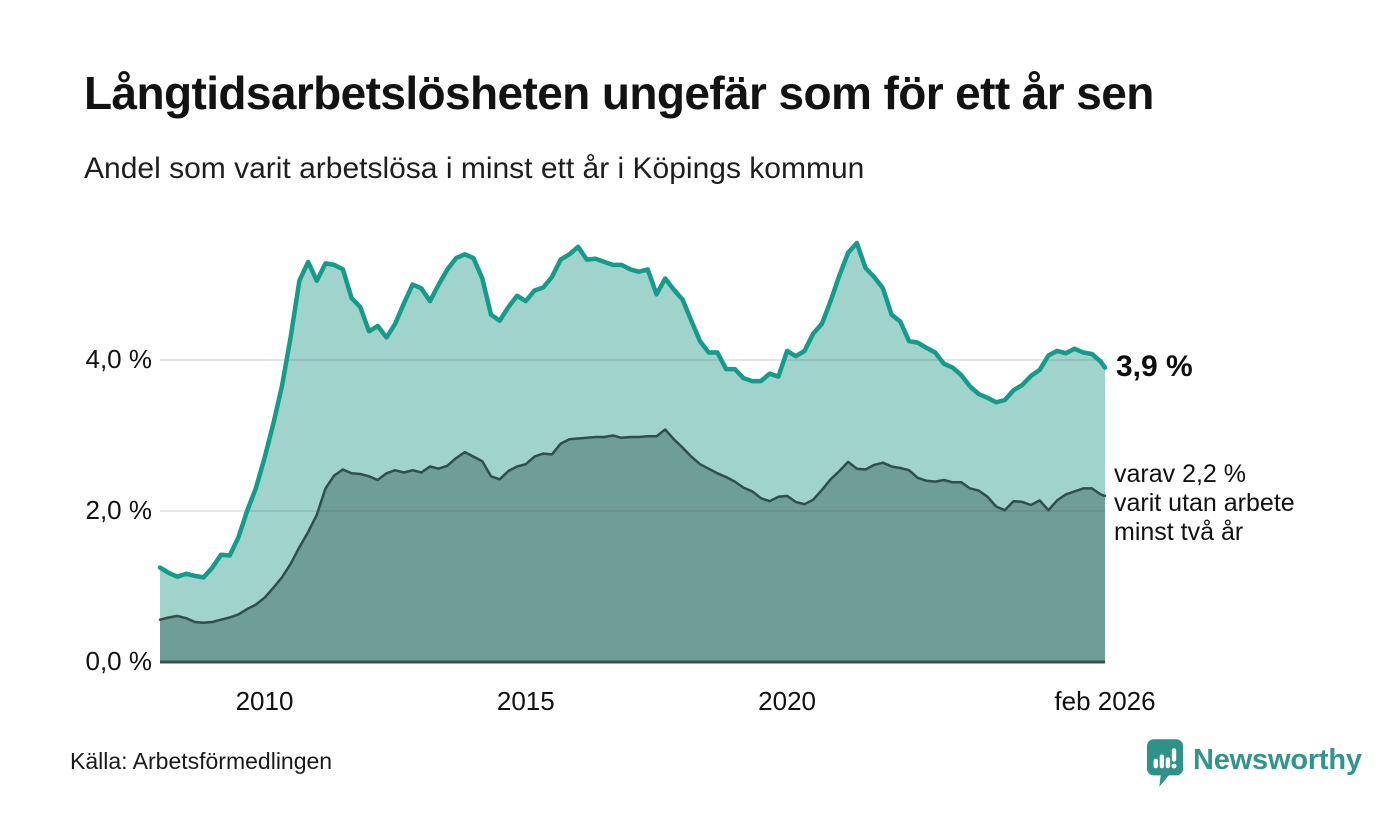 This screenshot has width=1400, height=840. What do you see at coordinates (1277, 760) in the screenshot?
I see `brand-name: Newsworthy` at bounding box center [1277, 760].